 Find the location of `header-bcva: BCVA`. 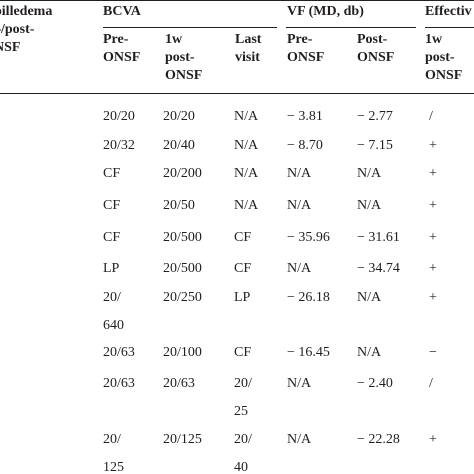

header-bcva: BCVA is located at coordinates (122, 11).